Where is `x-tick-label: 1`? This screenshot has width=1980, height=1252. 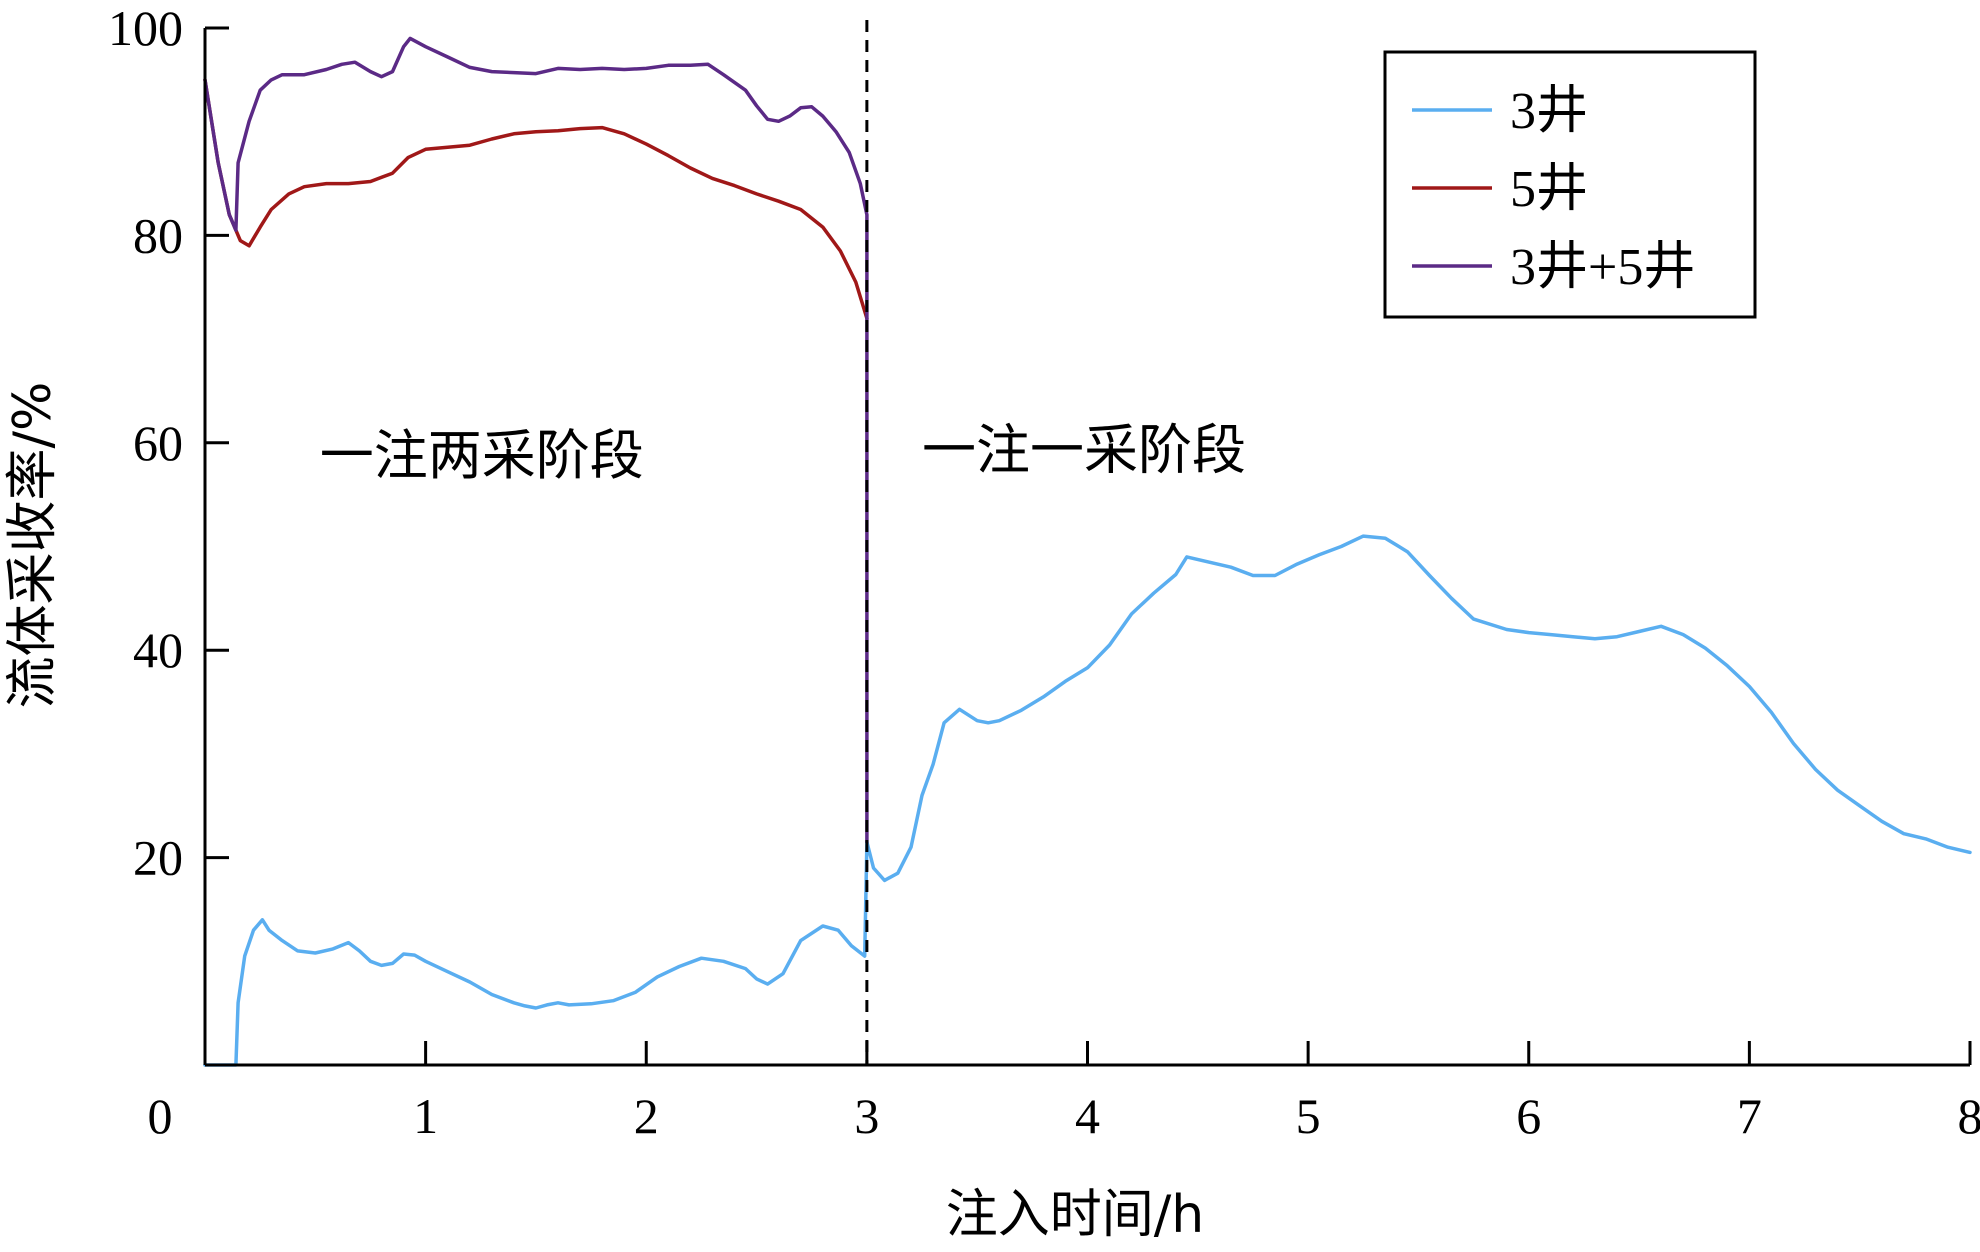 x-tick-label: 1 is located at coordinates (425, 1116).